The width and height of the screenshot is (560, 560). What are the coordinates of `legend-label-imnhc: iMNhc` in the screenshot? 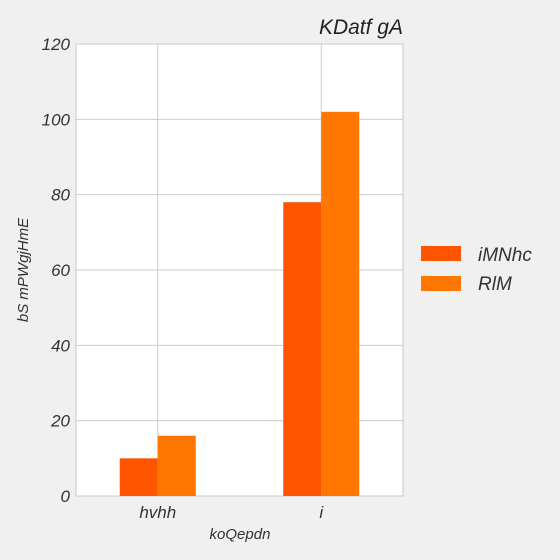 It's located at (505, 255).